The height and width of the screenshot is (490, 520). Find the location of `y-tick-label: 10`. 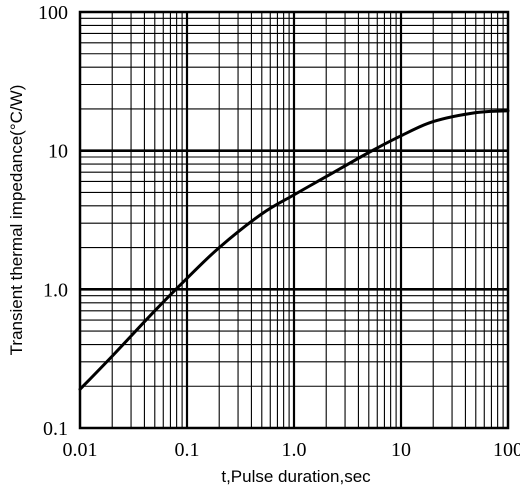

y-tick-label: 10 is located at coordinates (58, 152).